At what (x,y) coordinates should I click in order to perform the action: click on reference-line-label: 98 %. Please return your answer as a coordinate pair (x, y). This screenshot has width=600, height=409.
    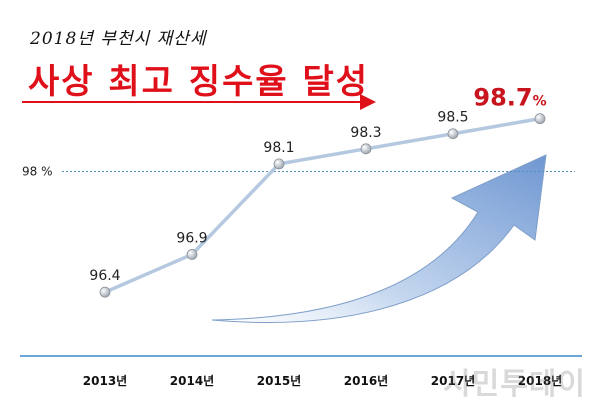
    Looking at the image, I should click on (37, 171).